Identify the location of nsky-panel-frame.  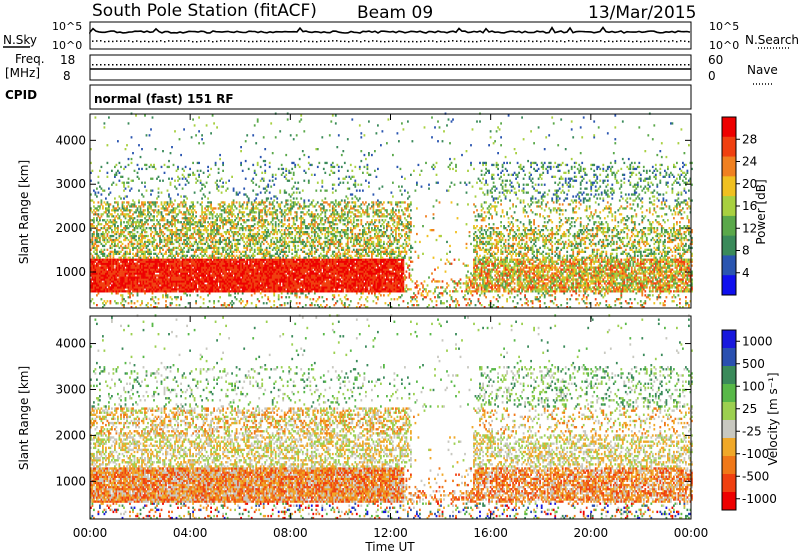
(390, 35).